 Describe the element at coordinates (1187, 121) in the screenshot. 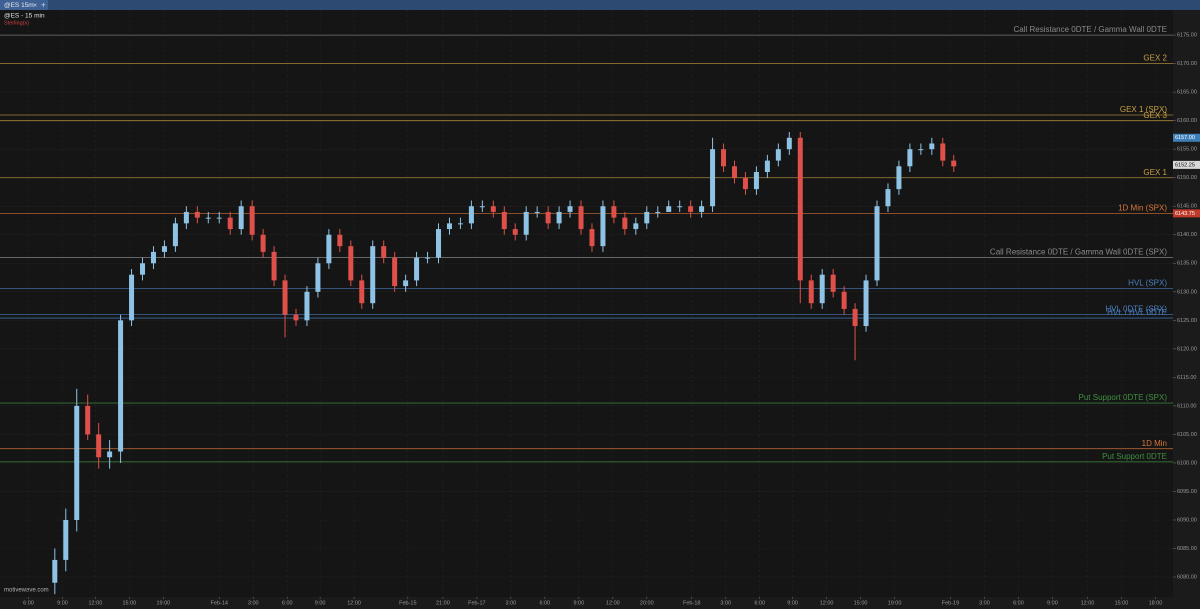

I see `y-tick-label: 6160.00` at that location.